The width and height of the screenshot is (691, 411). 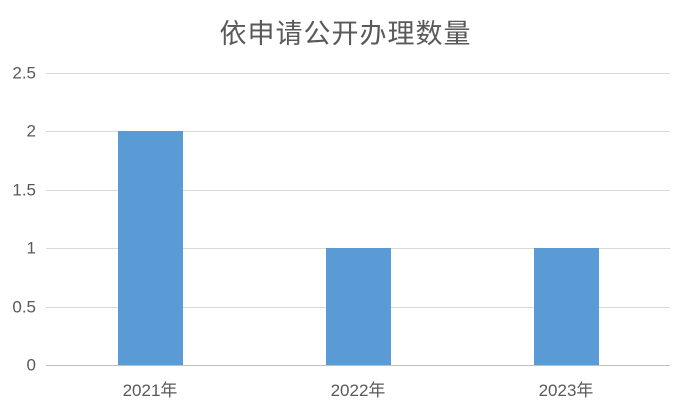 What do you see at coordinates (24, 307) in the screenshot?
I see `y-axis-tick-label: 0.5` at bounding box center [24, 307].